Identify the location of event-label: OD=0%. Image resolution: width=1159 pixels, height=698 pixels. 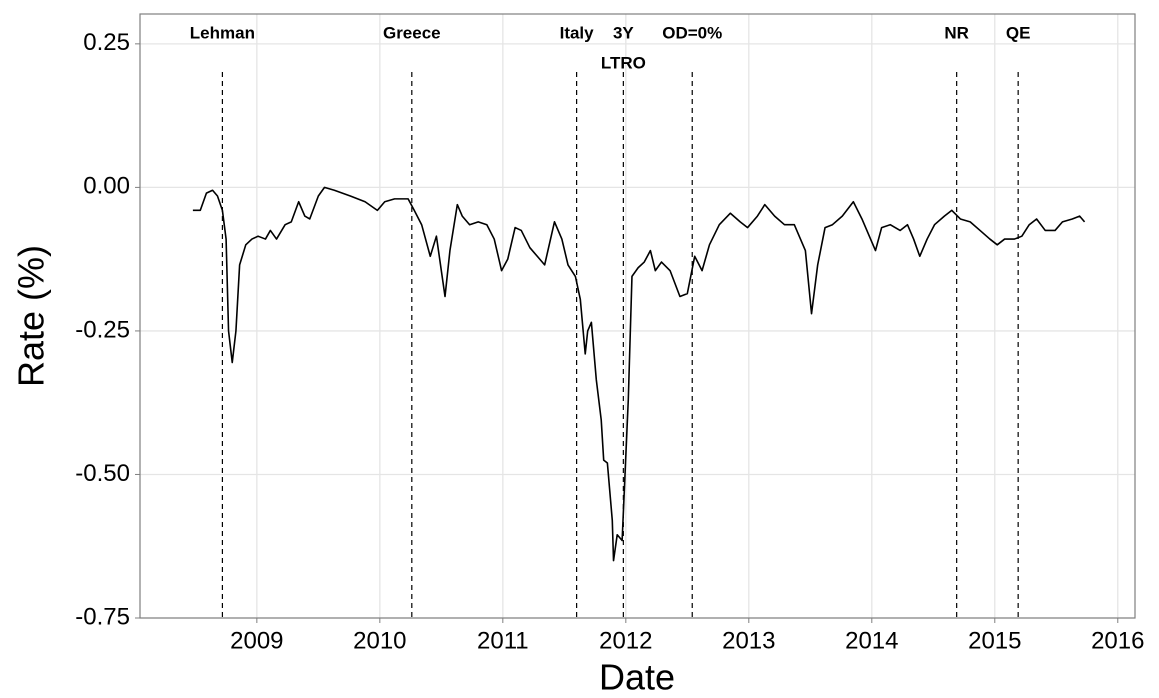
(692, 32).